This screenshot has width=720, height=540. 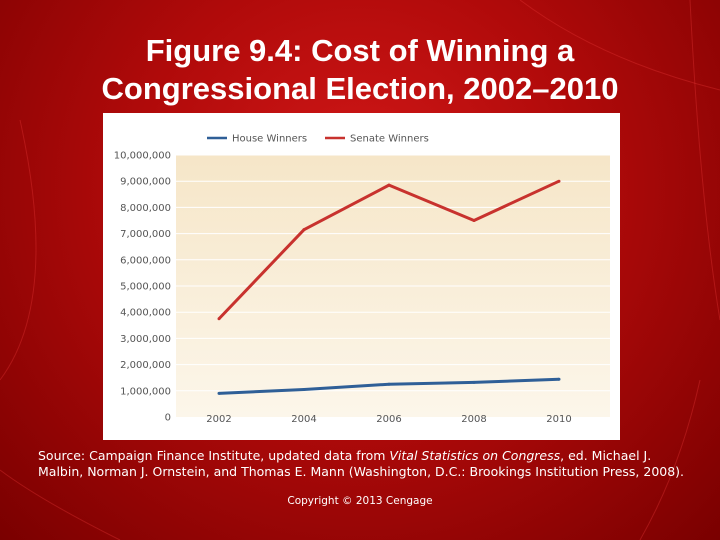 What do you see at coordinates (168, 418) in the screenshot?
I see `y-tick-label: 0` at bounding box center [168, 418].